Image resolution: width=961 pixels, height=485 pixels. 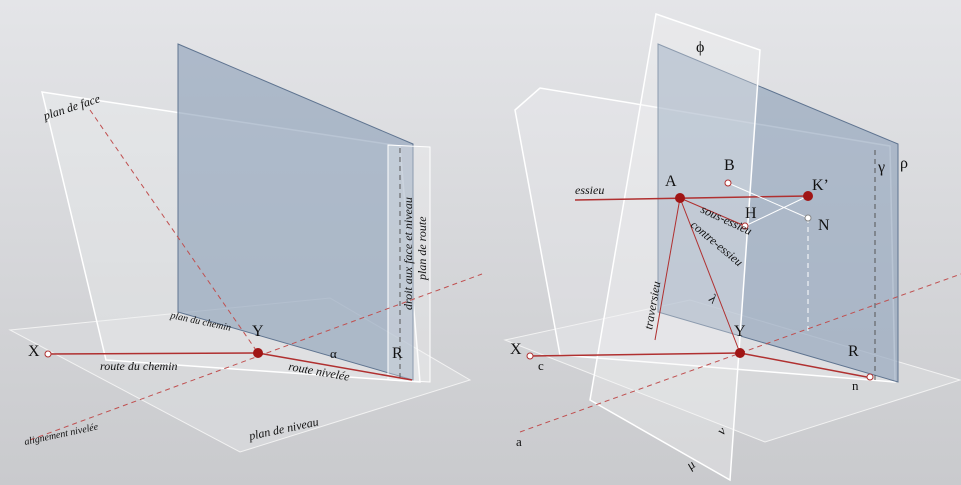 I want to click on label: α, so click(x=333, y=353).